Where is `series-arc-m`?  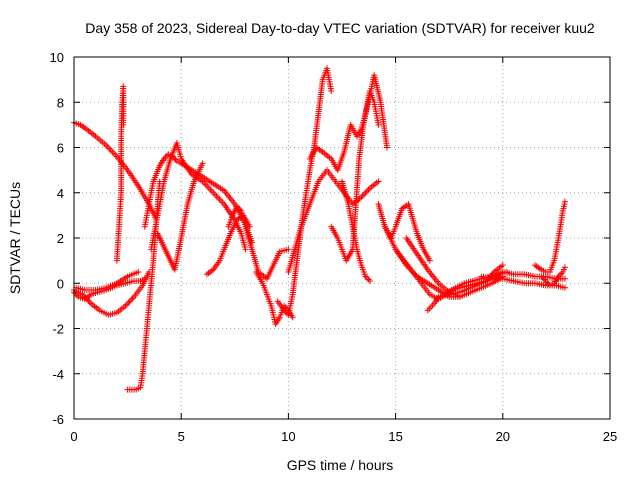 series-arc-m is located at coordinates (333, 221).